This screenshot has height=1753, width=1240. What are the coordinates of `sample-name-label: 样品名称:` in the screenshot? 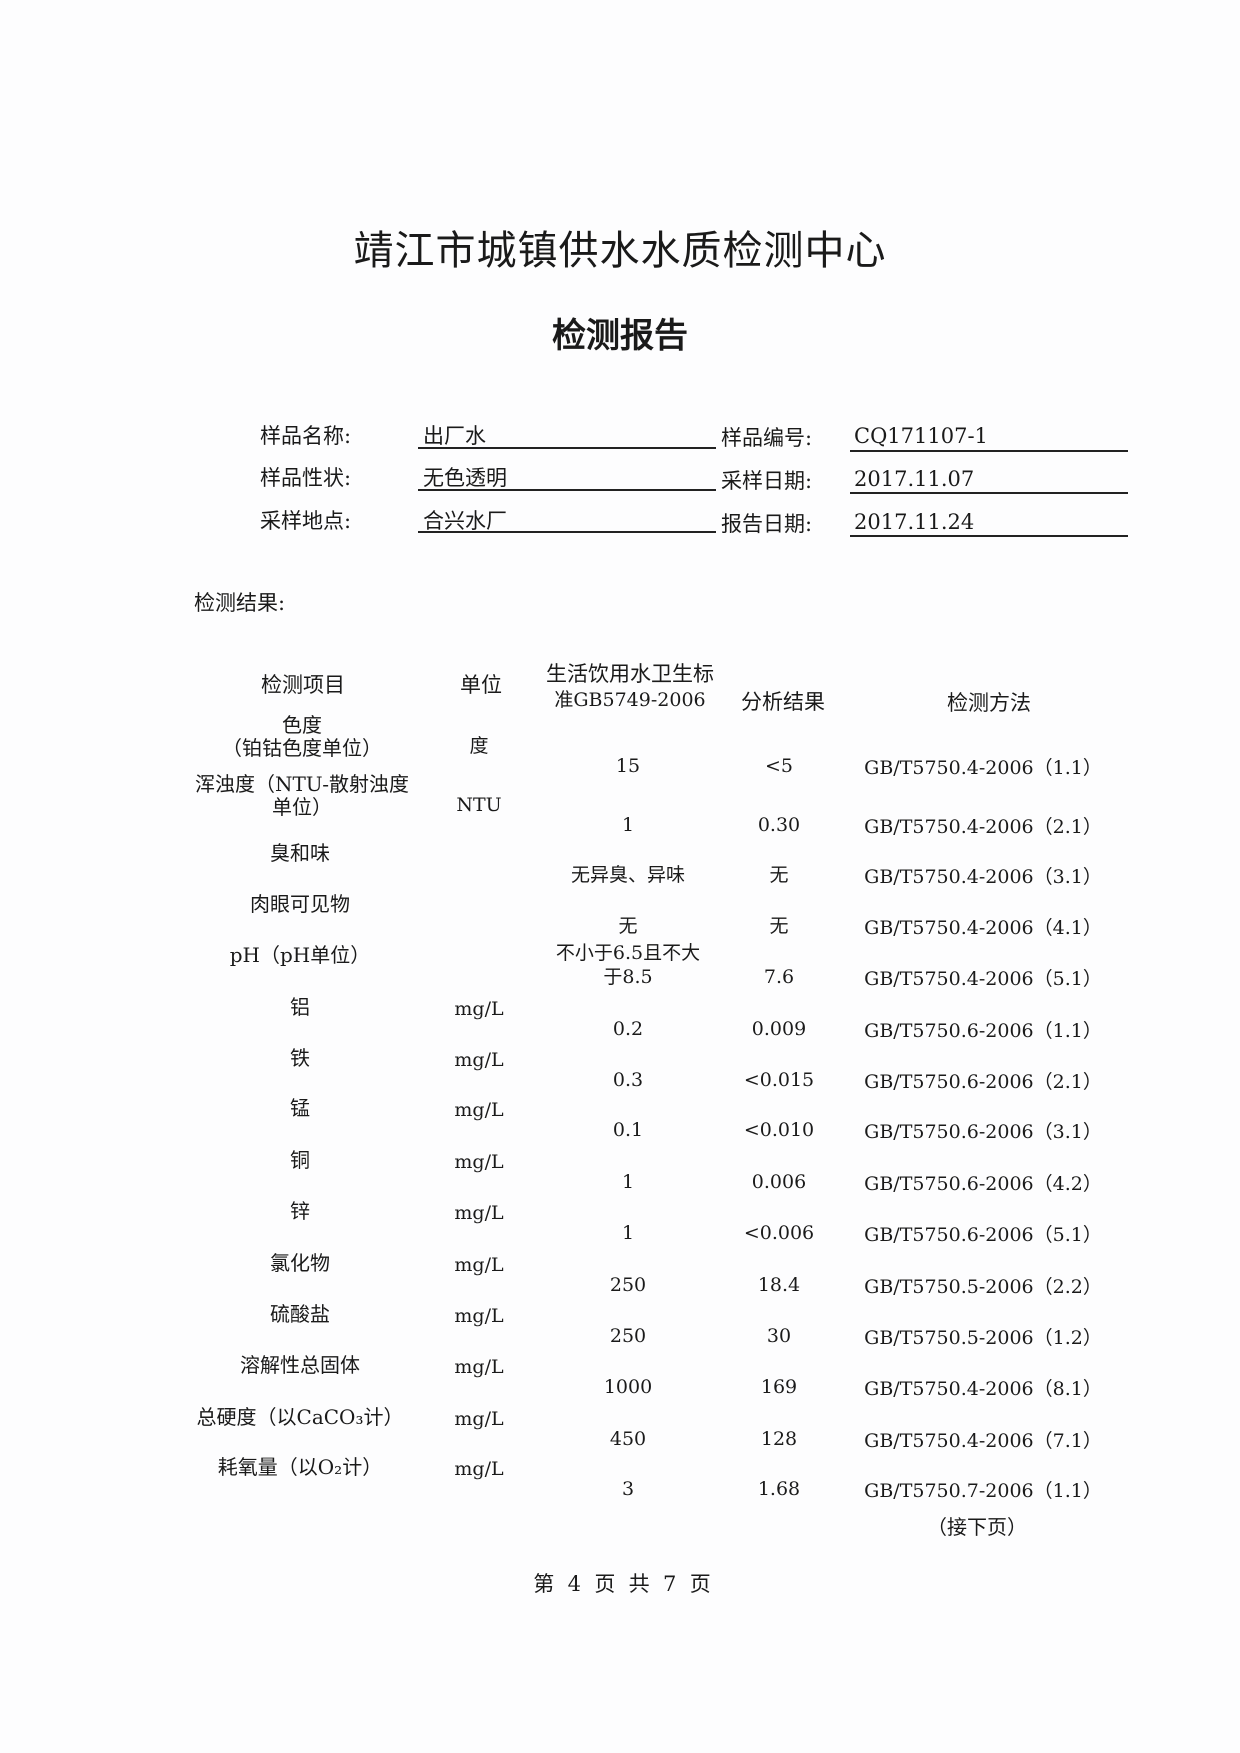 It's located at (306, 436).